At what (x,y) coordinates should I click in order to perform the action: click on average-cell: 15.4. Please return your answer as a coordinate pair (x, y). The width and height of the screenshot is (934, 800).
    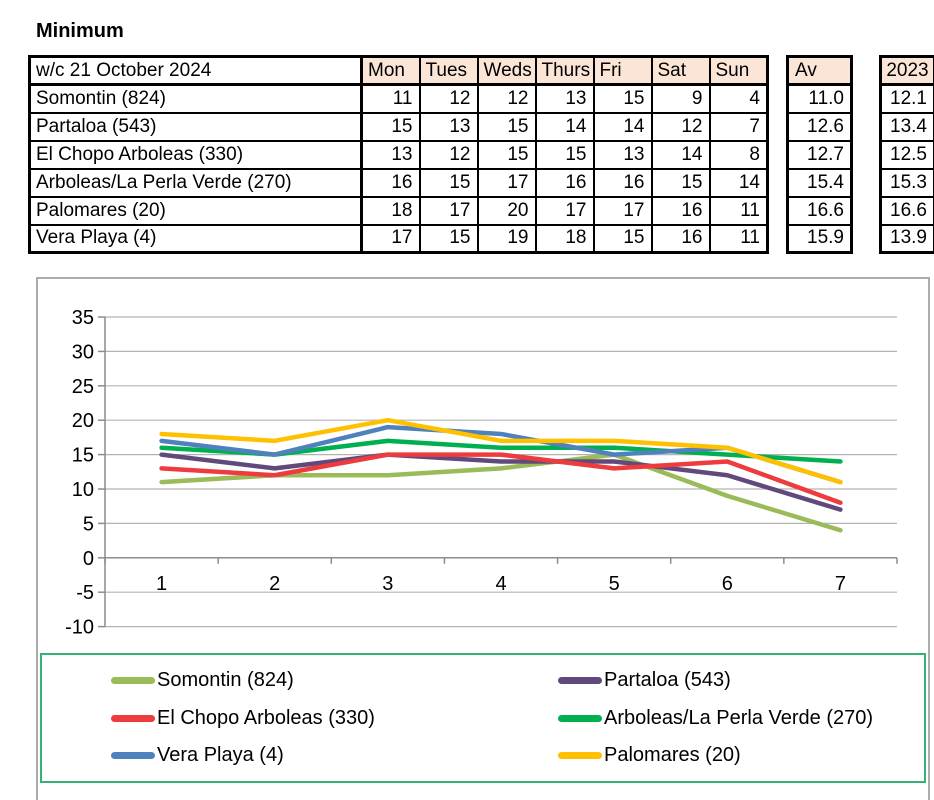
    Looking at the image, I should click on (819, 182).